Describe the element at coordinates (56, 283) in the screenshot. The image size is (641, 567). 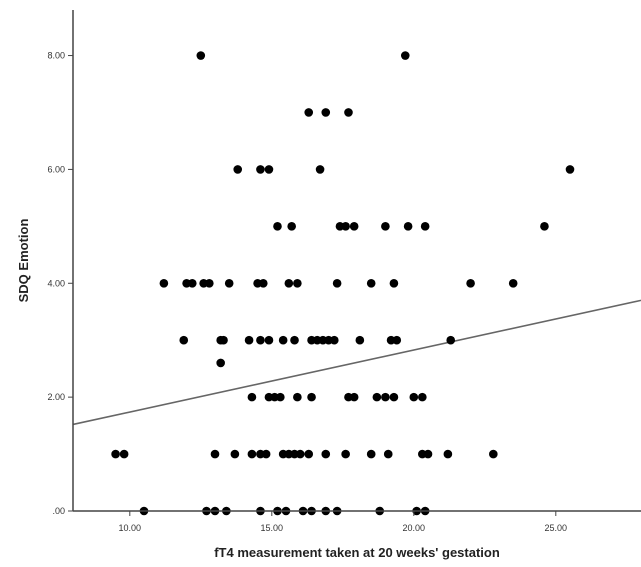
I see `y-tick-label: 4.00` at that location.